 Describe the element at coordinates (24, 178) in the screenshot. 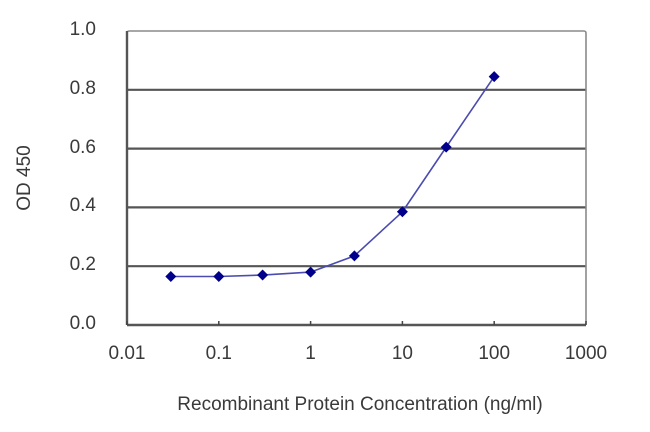

I see `y-axis-label: OD 450` at that location.